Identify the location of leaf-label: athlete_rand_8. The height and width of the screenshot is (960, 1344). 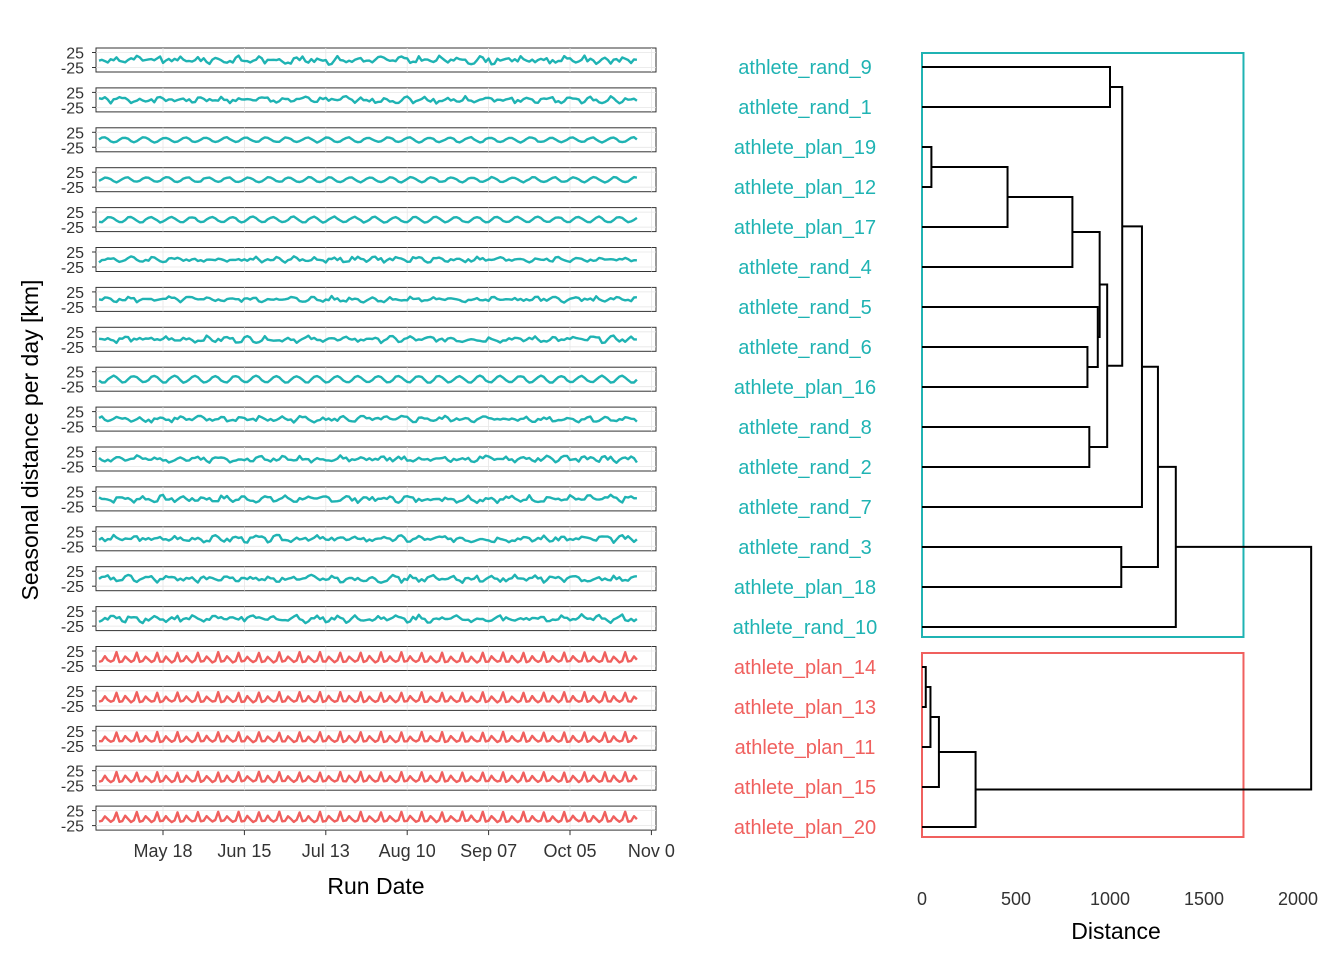
(804, 428).